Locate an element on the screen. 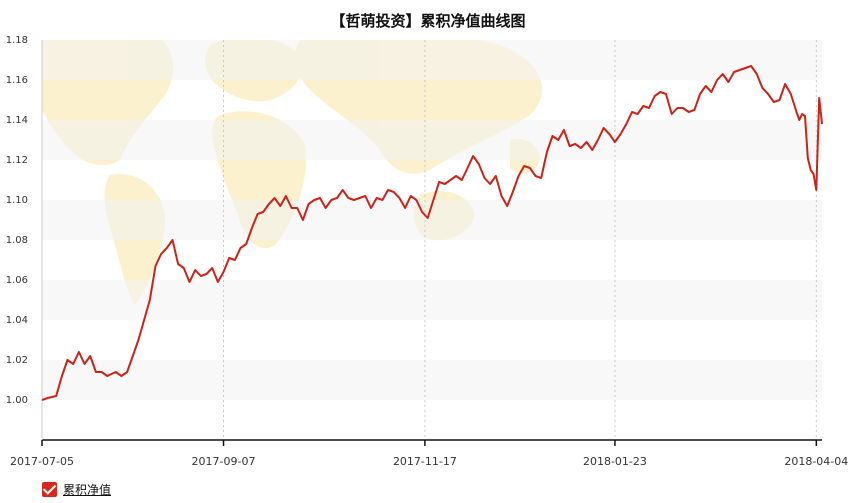 The image size is (856, 503). y-tick-label: 1.18 is located at coordinates (17, 40).